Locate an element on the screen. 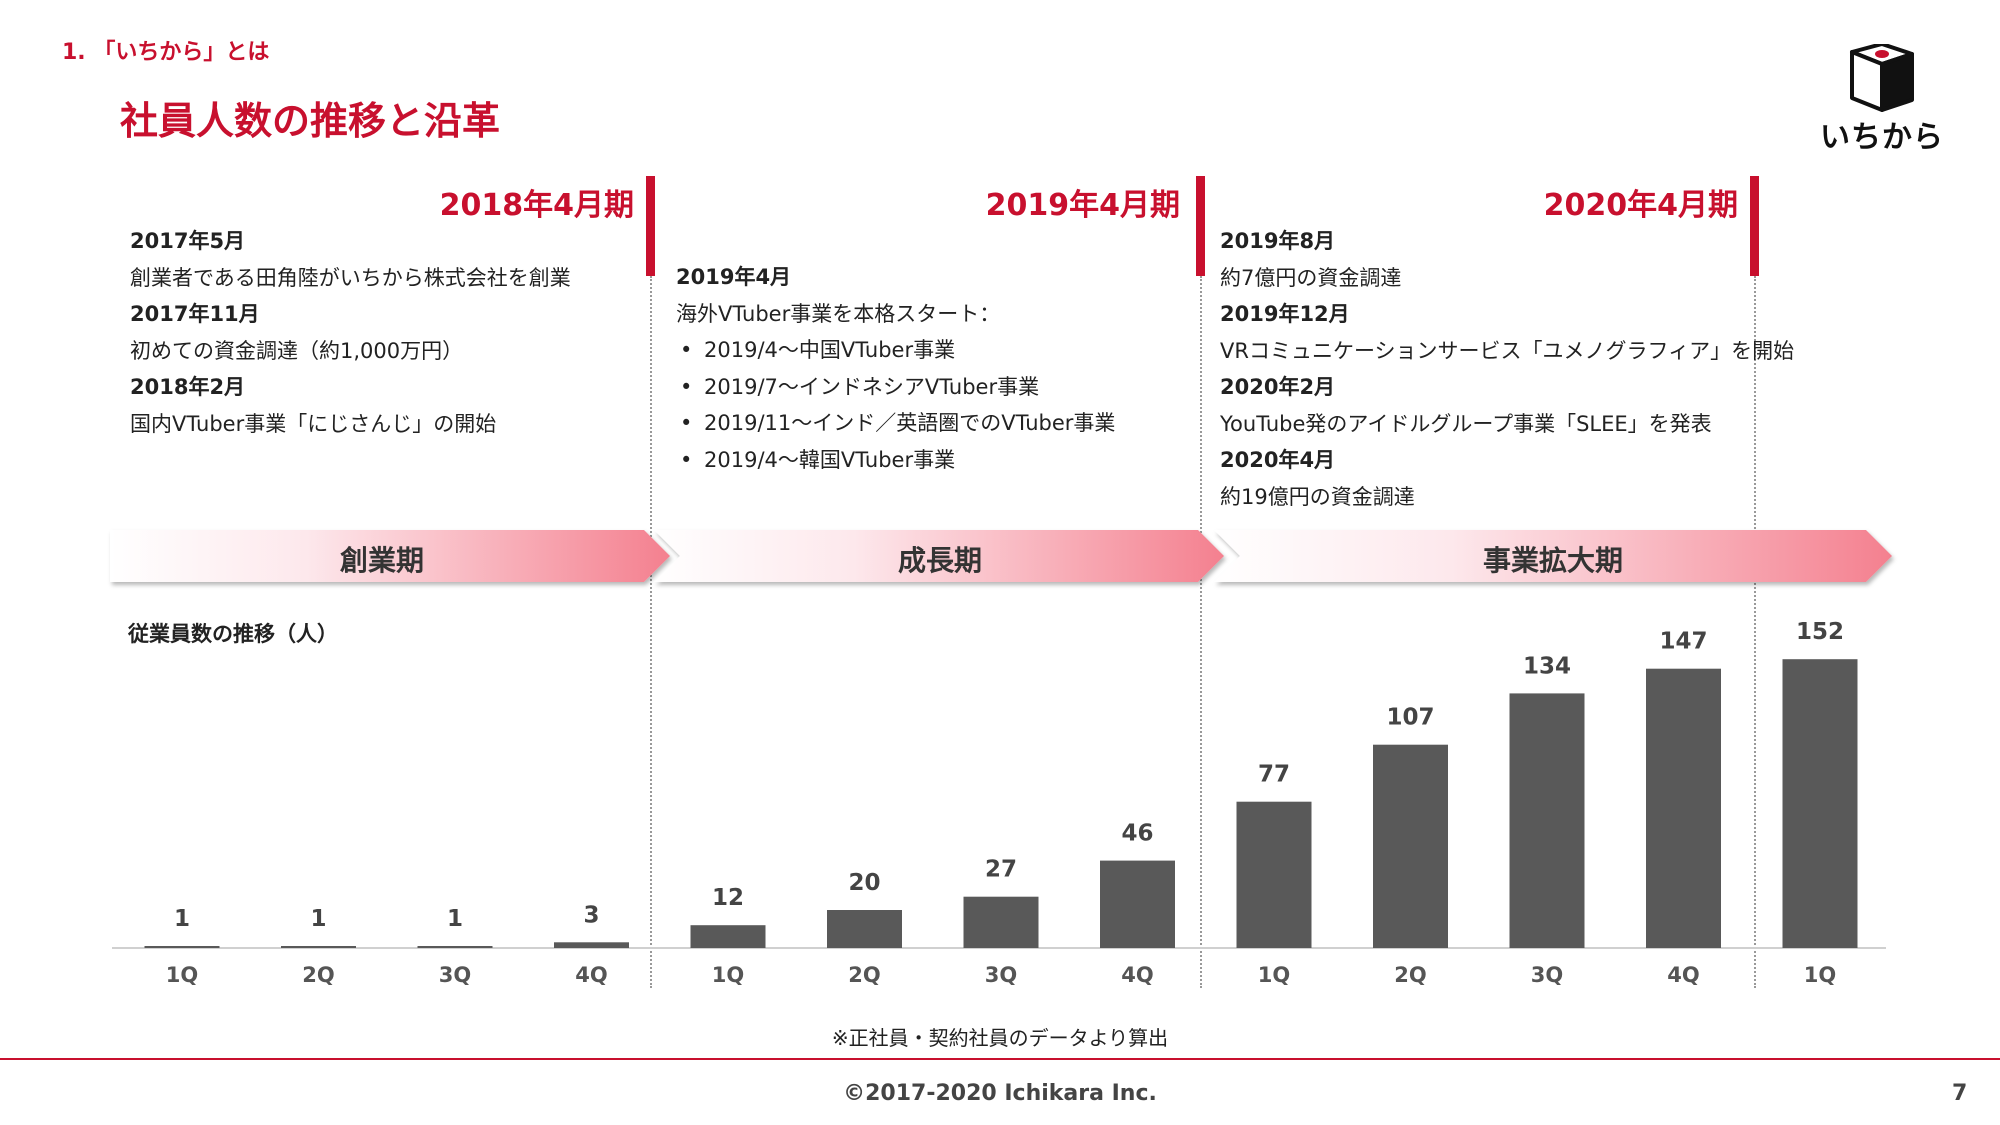  data-label: 152 is located at coordinates (1820, 632).